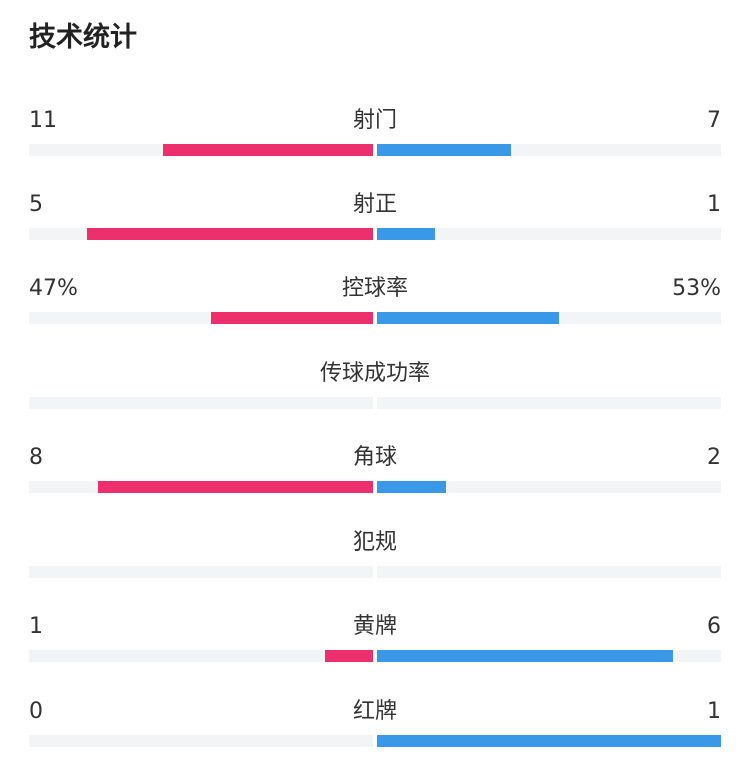  What do you see at coordinates (714, 120) in the screenshot?
I see `away-value: 7` at bounding box center [714, 120].